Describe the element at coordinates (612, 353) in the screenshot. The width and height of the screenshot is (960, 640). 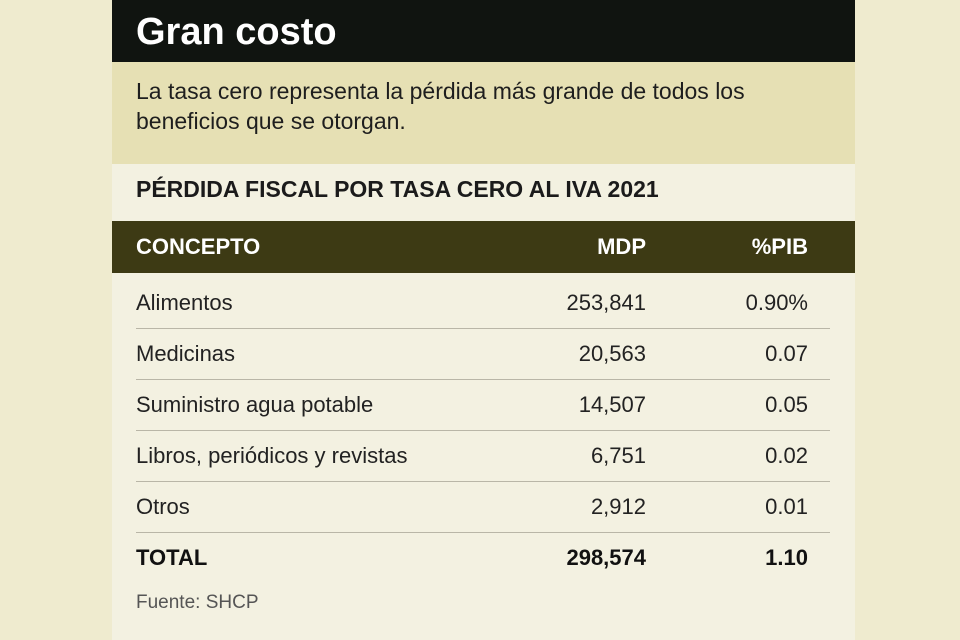
I see `cell-mdp: 20,563` at that location.